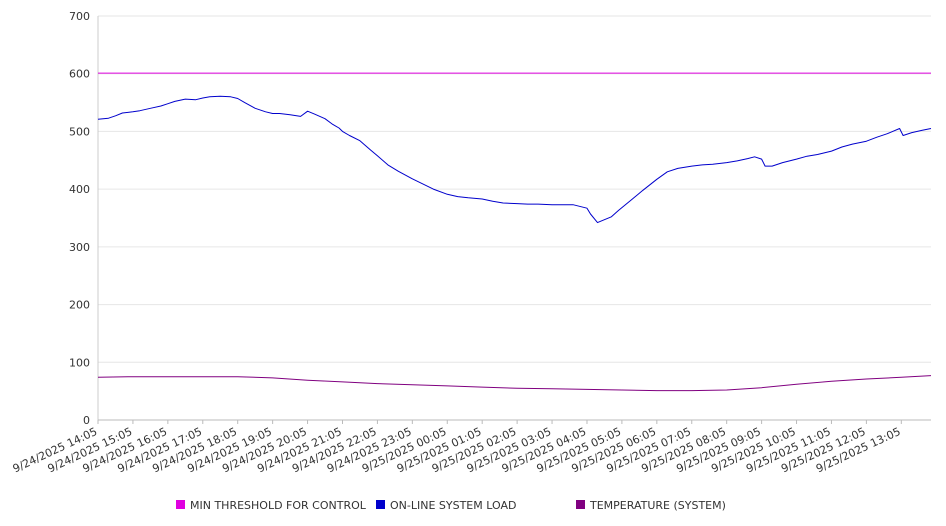 The height and width of the screenshot is (526, 946). I want to click on y-tick-label: 200, so click(79, 305).